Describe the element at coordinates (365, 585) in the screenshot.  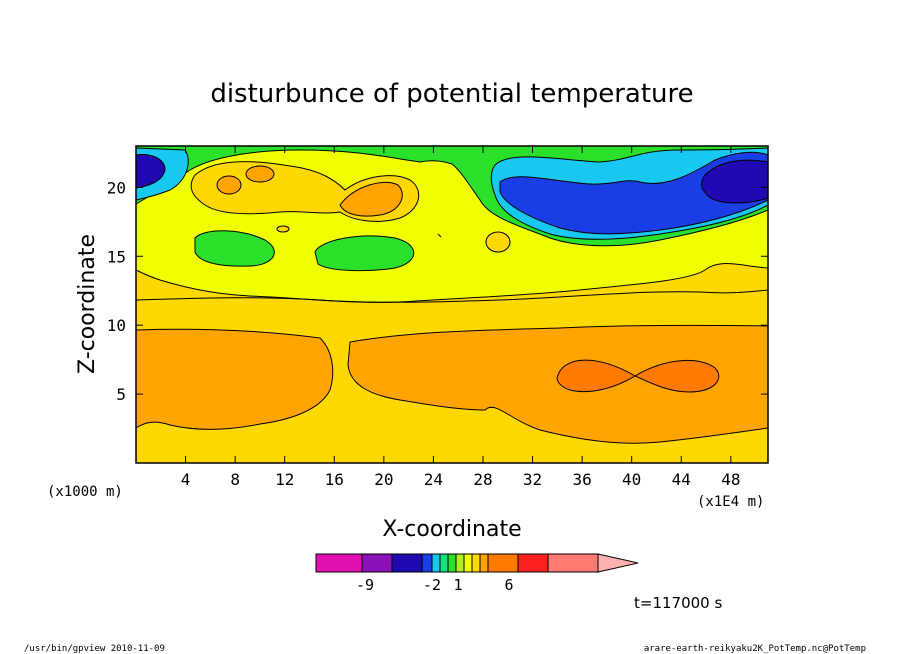
I see `colorbar-label: -9` at that location.